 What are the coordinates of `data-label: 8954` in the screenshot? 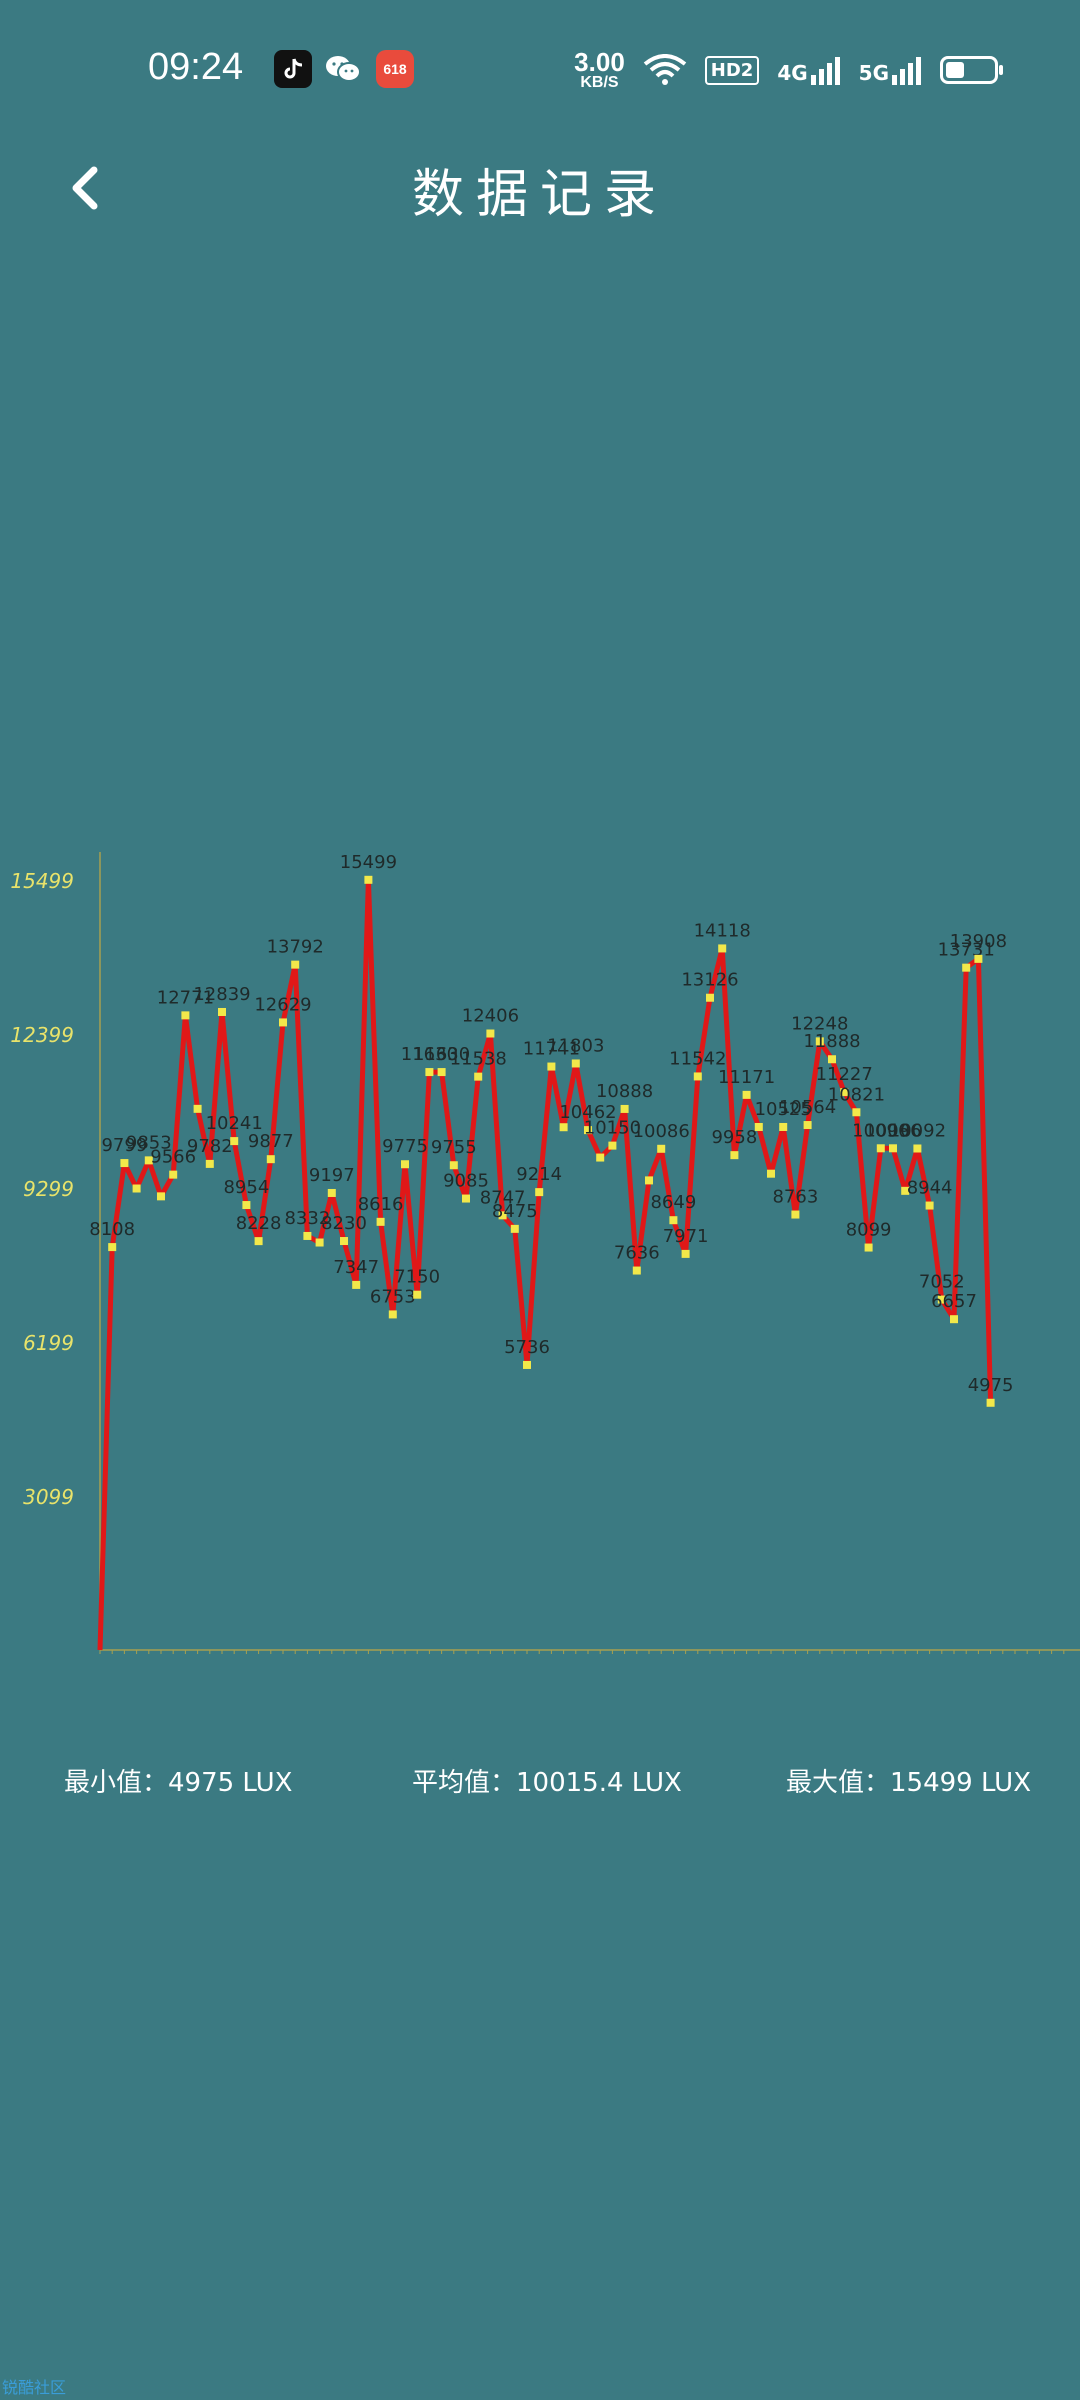 It's located at (246, 1187).